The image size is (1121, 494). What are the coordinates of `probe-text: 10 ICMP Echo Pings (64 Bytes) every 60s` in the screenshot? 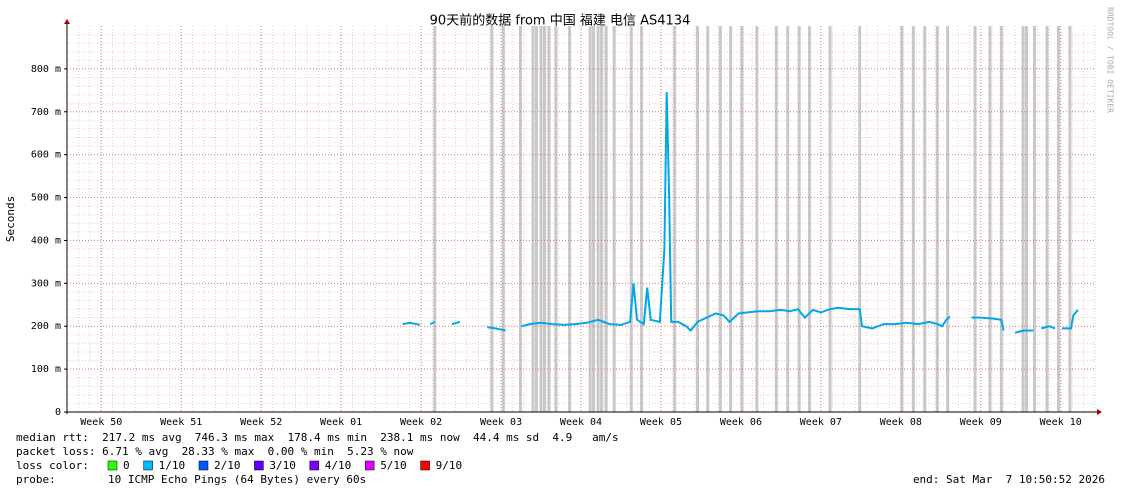 It's located at (237, 479).